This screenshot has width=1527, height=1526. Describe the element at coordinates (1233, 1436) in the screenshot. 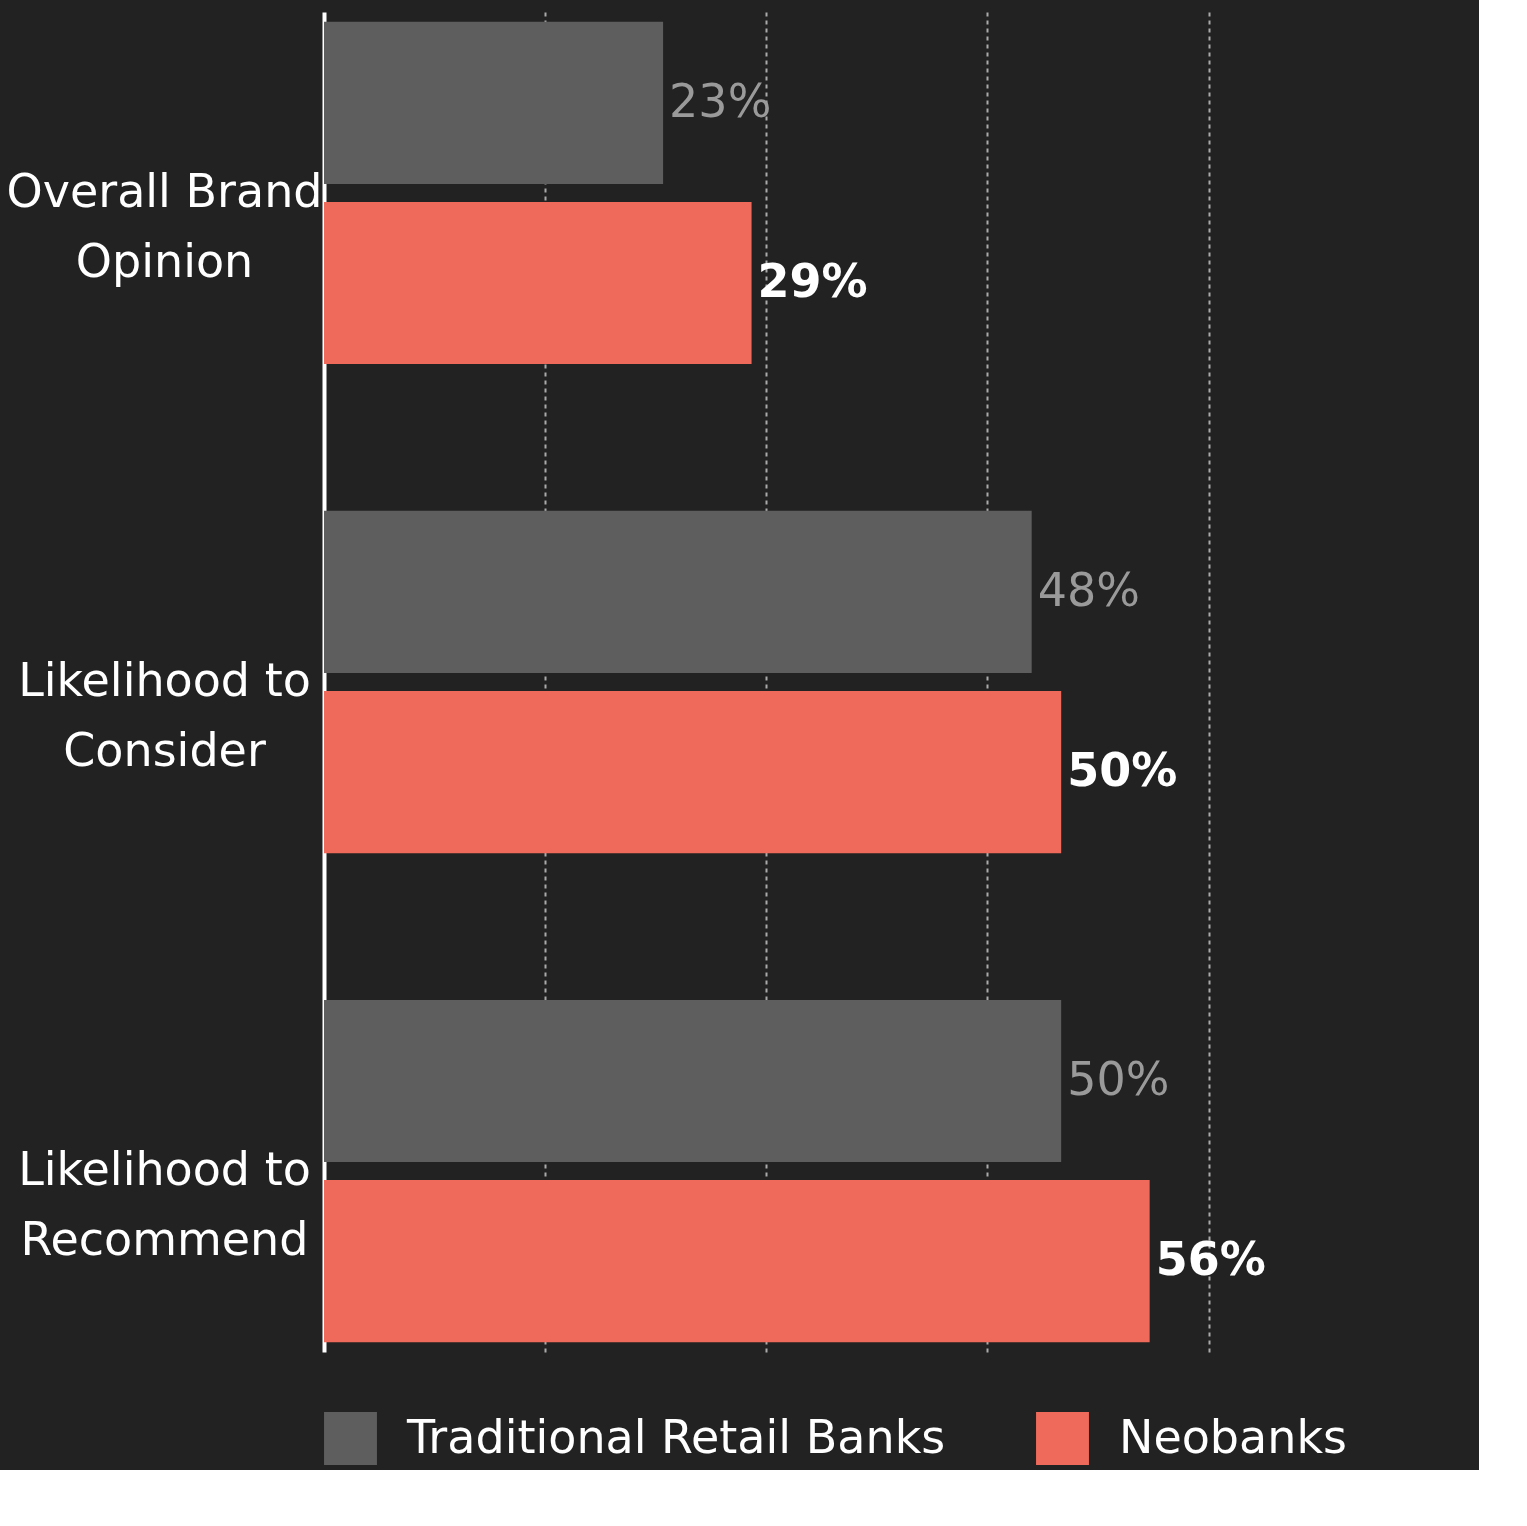

I see `legend-label: Neobanks` at that location.